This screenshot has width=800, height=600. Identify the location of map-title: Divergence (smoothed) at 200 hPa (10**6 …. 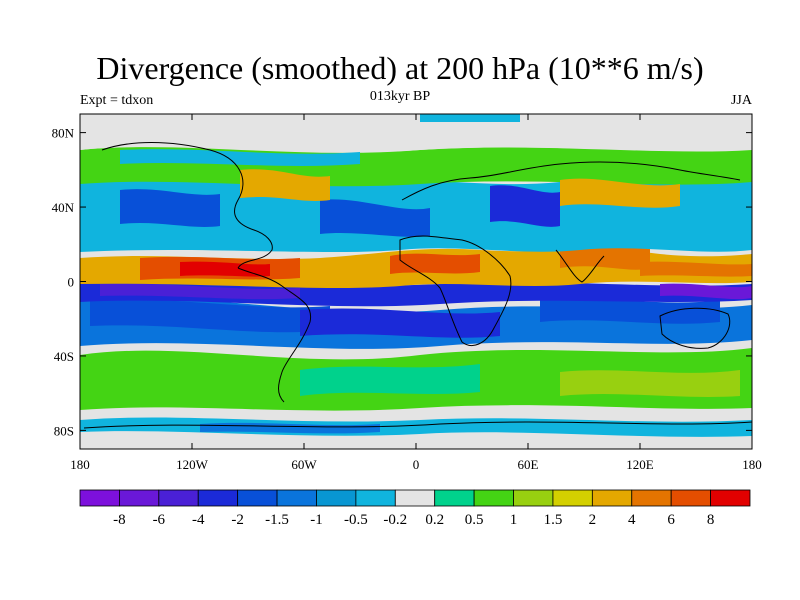
(400, 68).